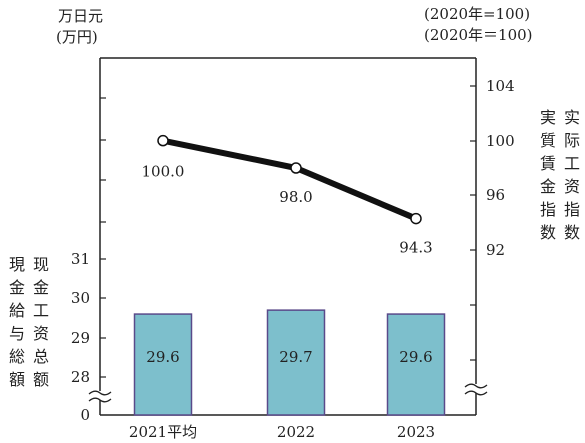 This screenshot has width=585, height=443. I want to click on right-axis-title-ja-char: 賃, so click(548, 163).